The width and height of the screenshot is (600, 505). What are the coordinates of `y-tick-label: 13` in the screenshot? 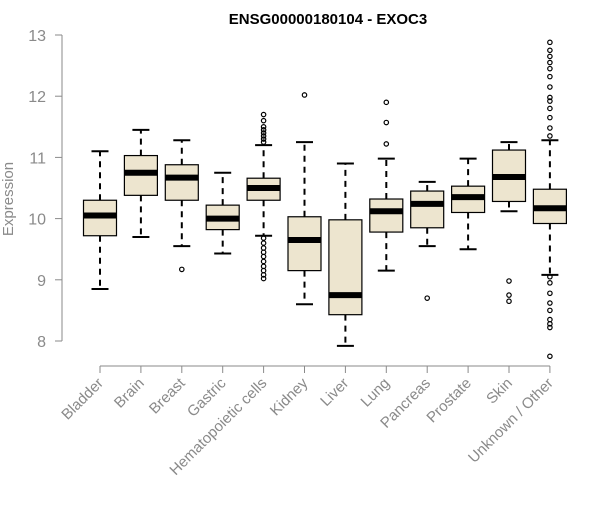 It's located at (37, 36).